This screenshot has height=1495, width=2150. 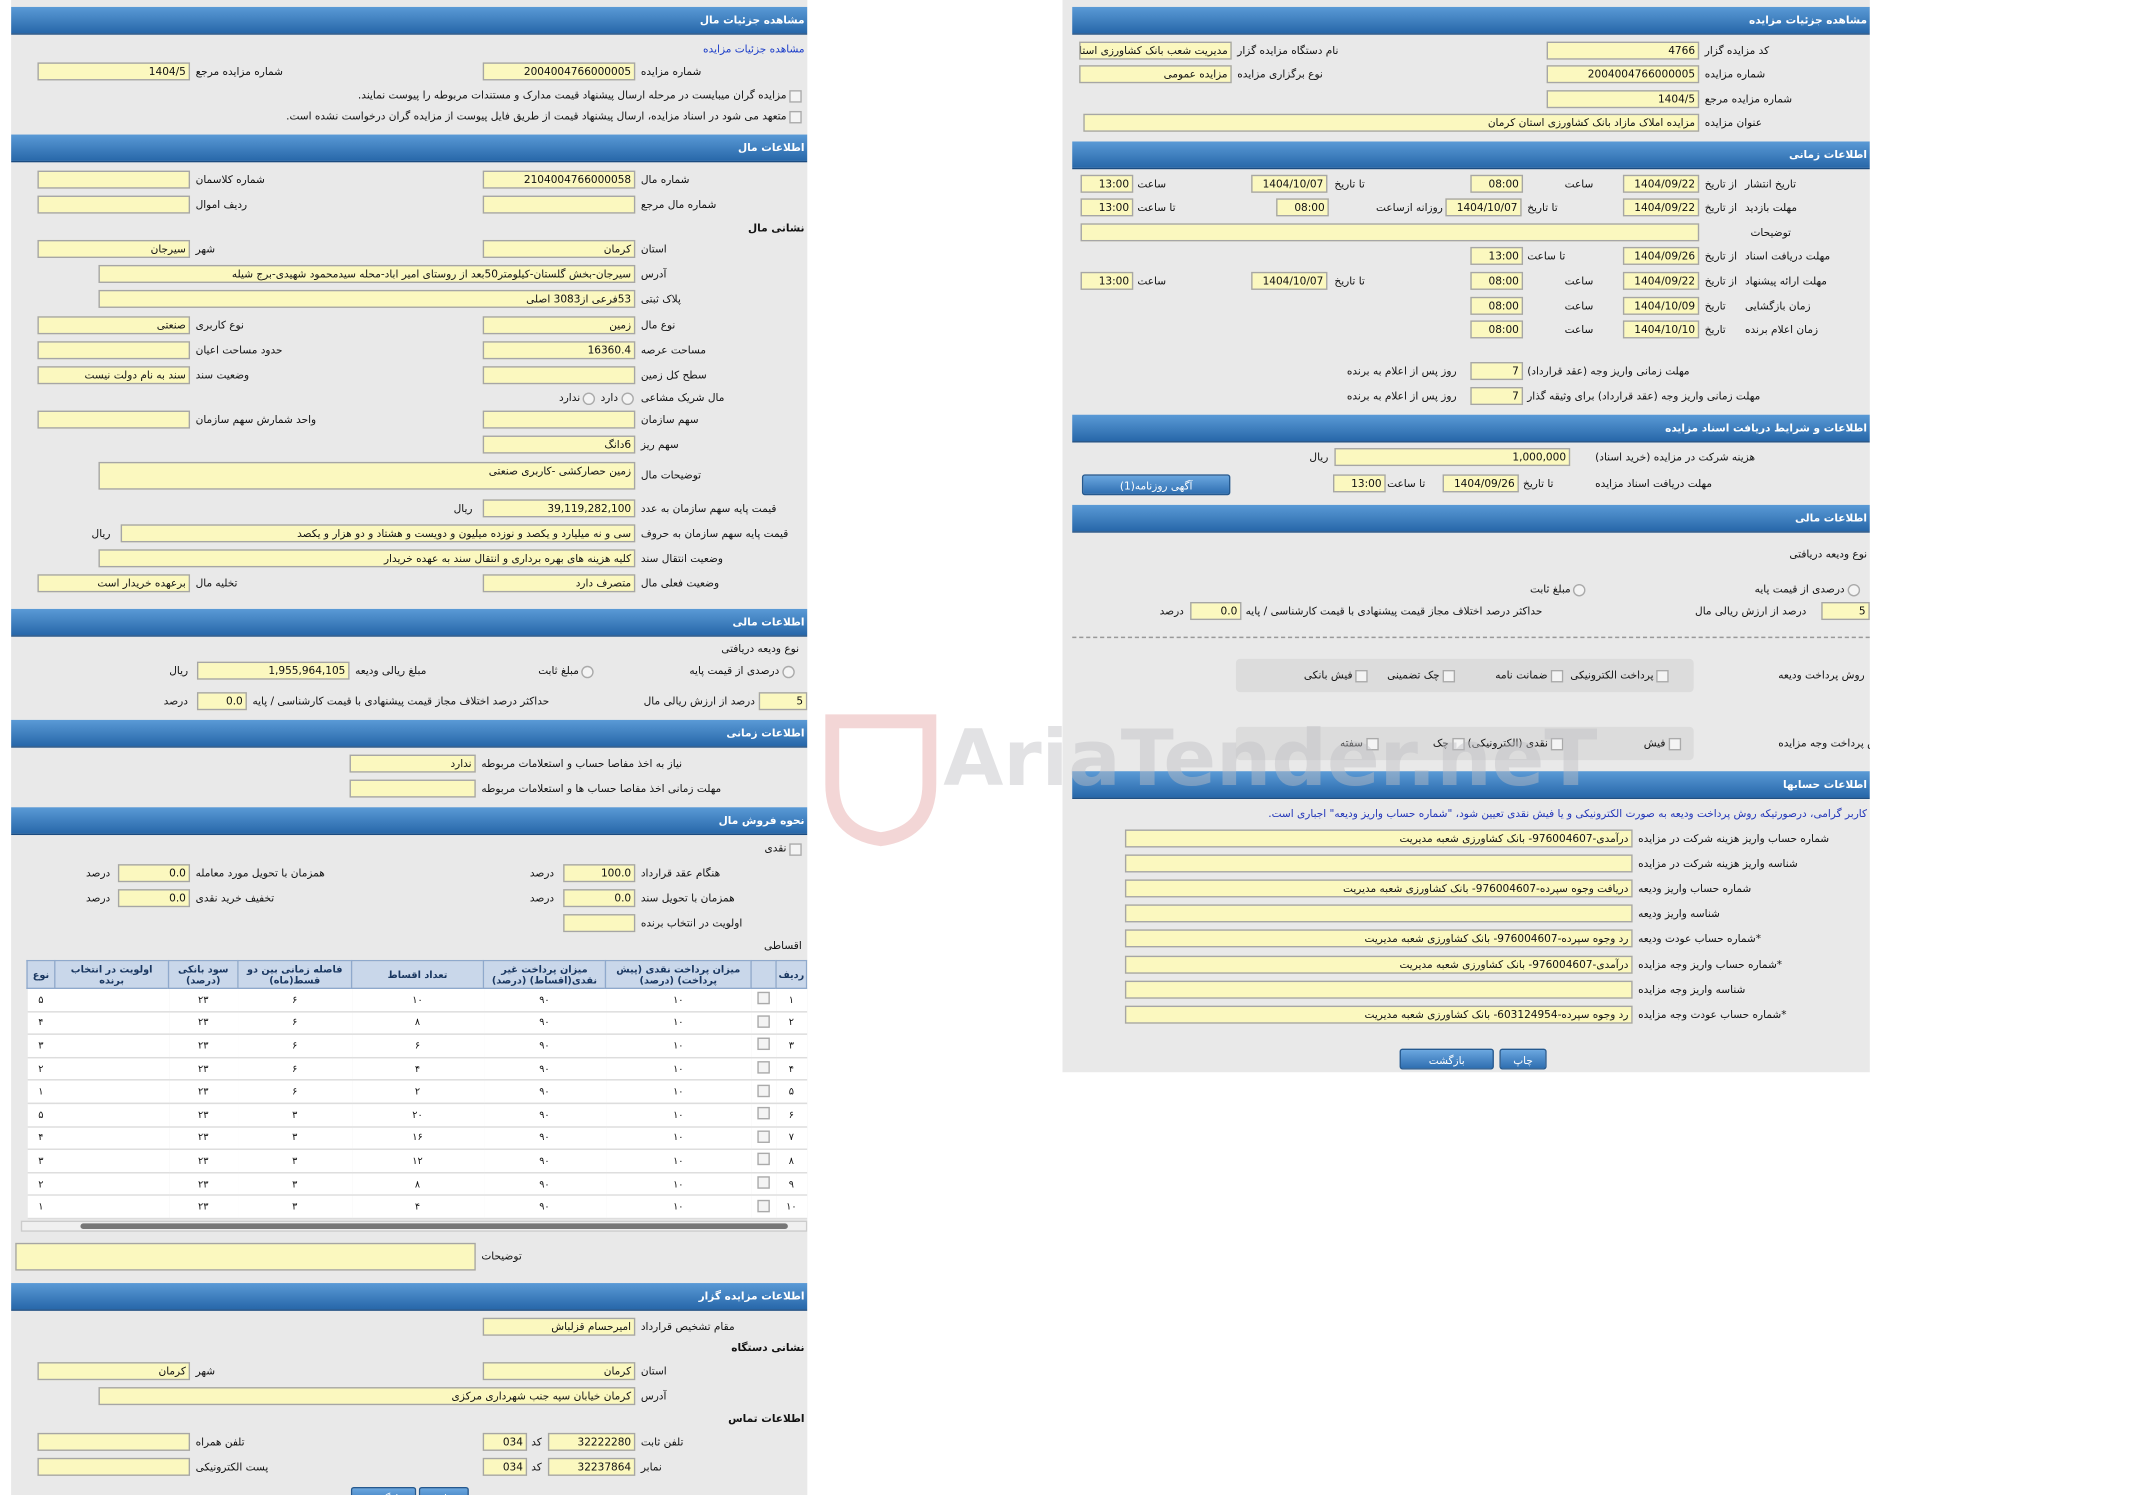 I want to click on field-label: شماره مزایده مرجع, so click(x=1748, y=99).